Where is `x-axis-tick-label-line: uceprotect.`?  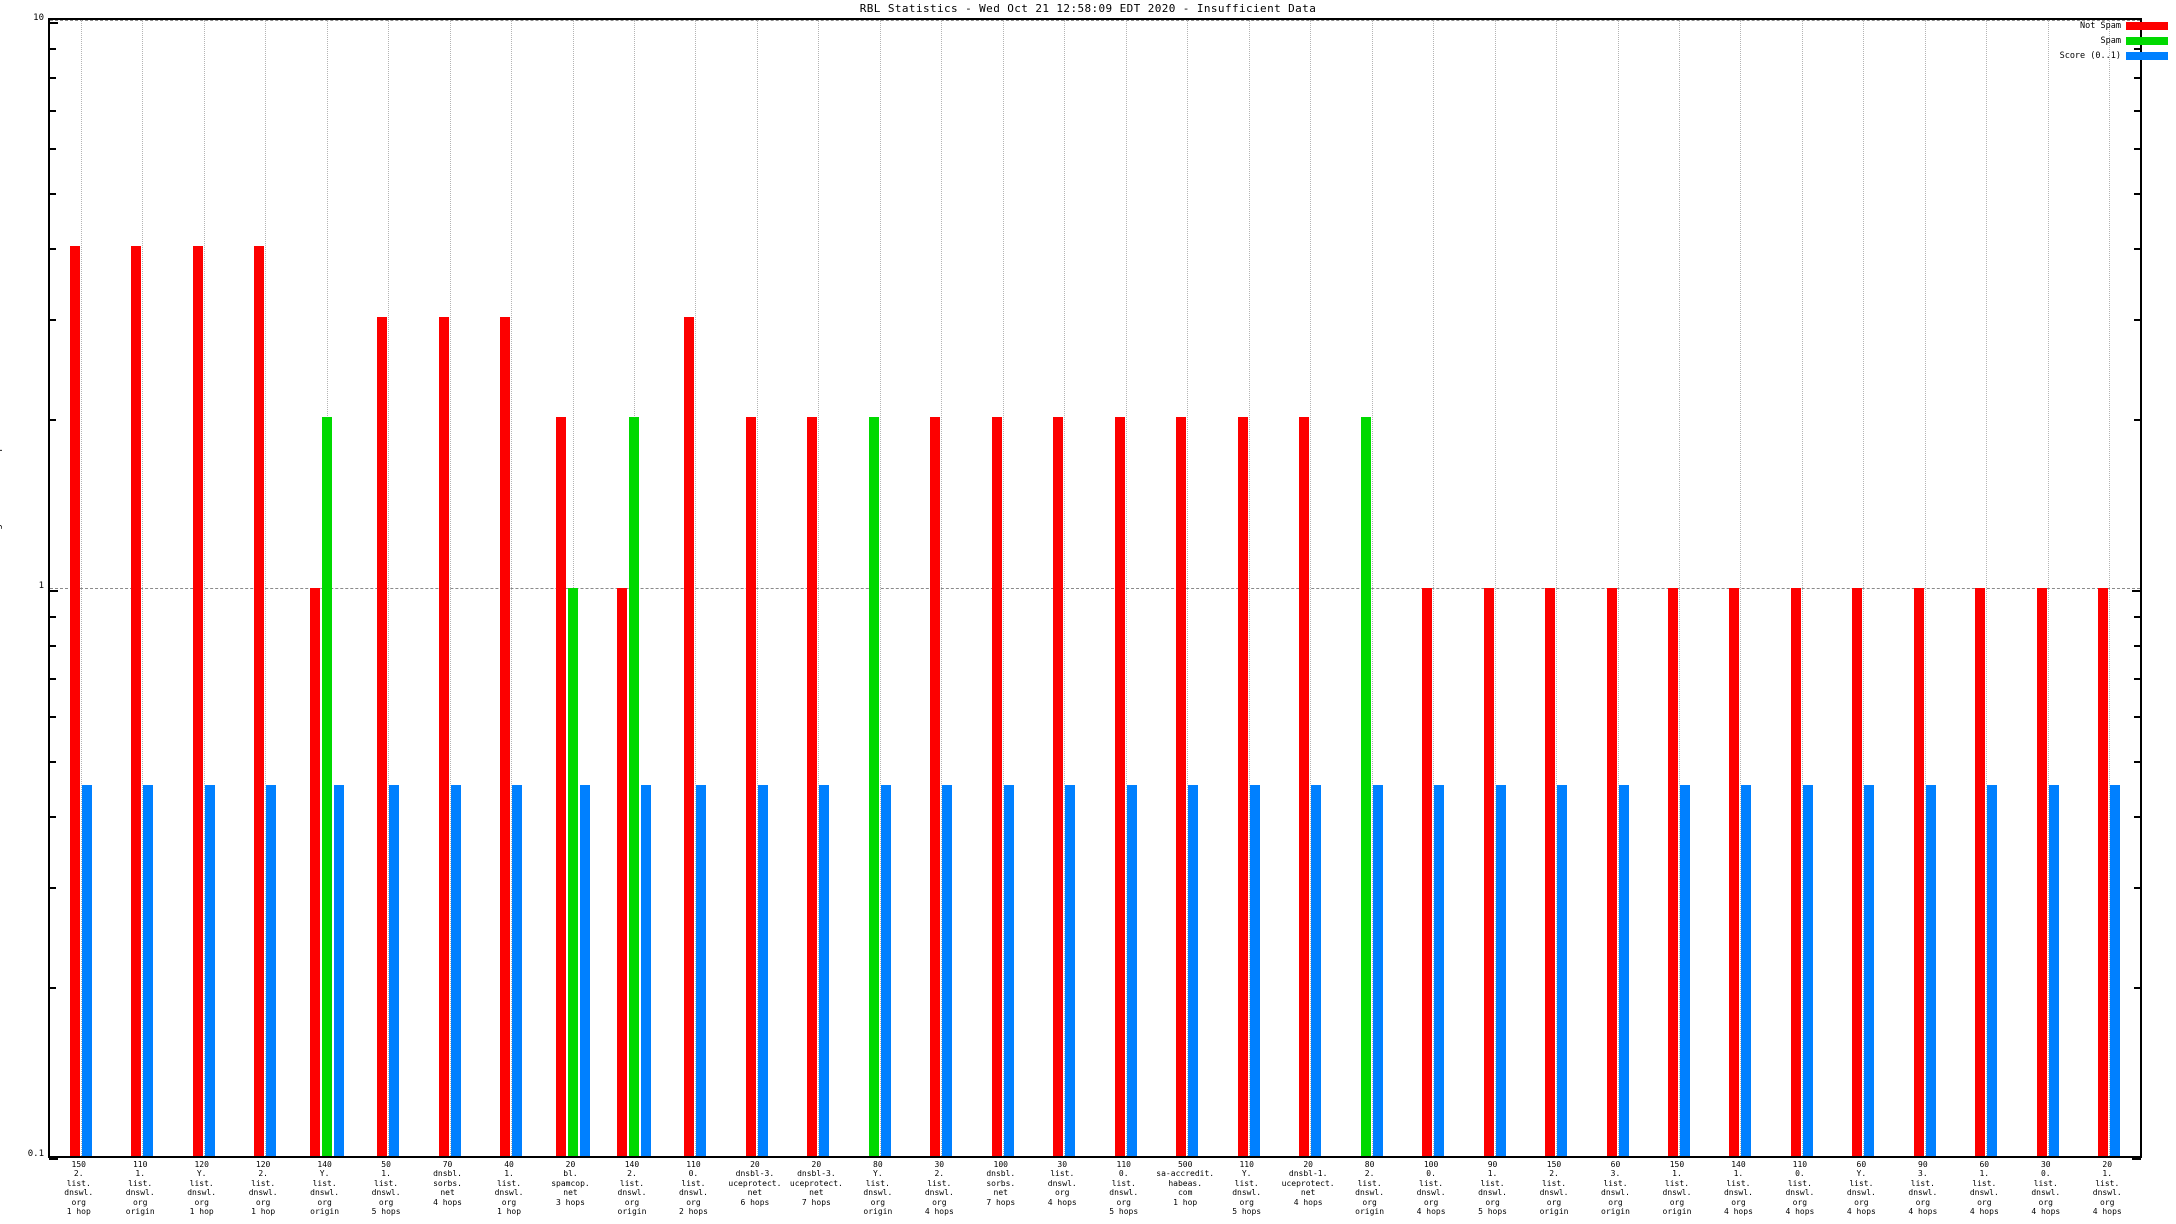 x-axis-tick-label-line: uceprotect. is located at coordinates (1308, 1183).